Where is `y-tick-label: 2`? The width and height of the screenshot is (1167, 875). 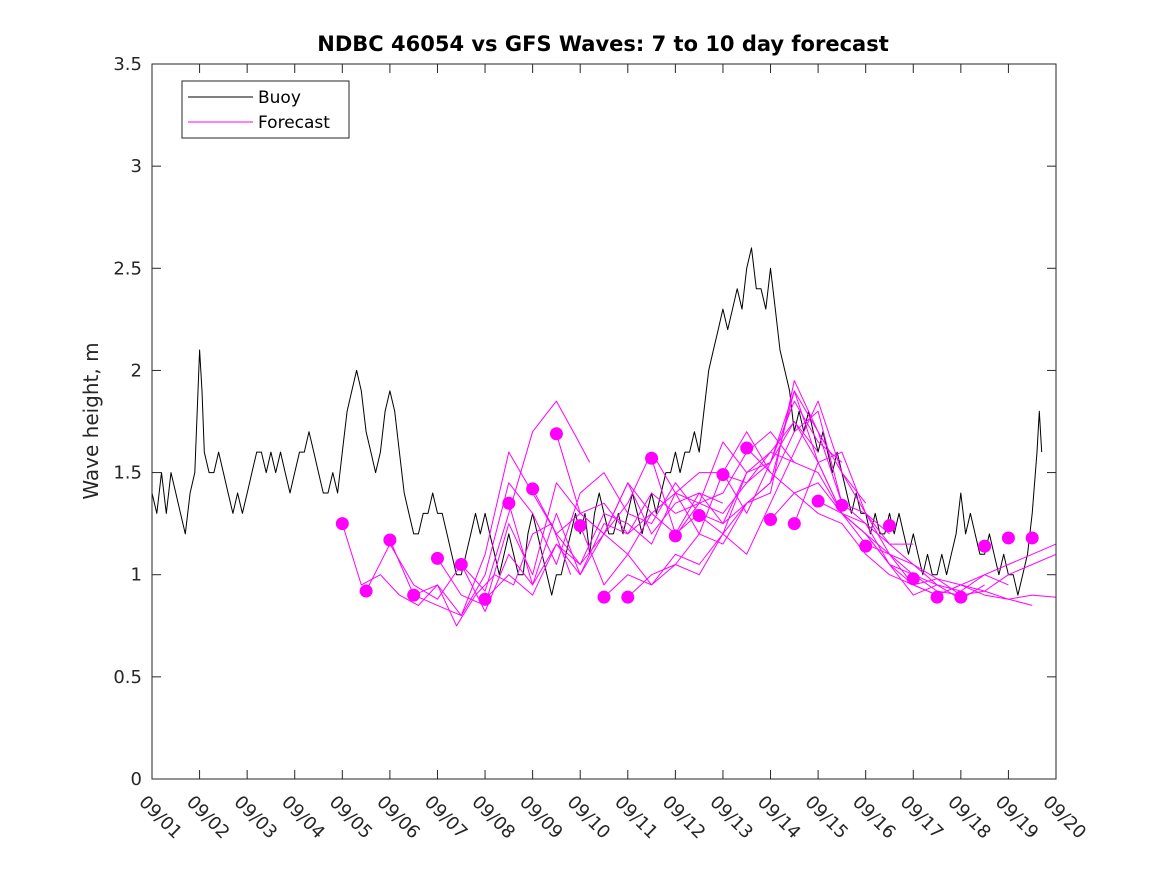 y-tick-label: 2 is located at coordinates (136, 370).